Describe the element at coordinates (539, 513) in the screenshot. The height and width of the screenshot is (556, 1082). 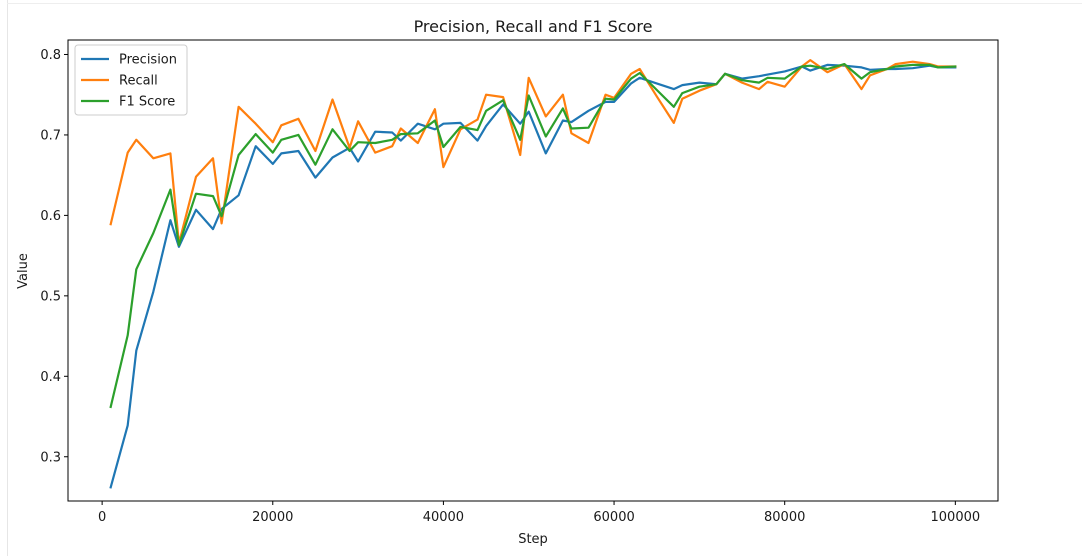
I see `x-axis: 0 20000 40000 60000 80000 100000` at that location.